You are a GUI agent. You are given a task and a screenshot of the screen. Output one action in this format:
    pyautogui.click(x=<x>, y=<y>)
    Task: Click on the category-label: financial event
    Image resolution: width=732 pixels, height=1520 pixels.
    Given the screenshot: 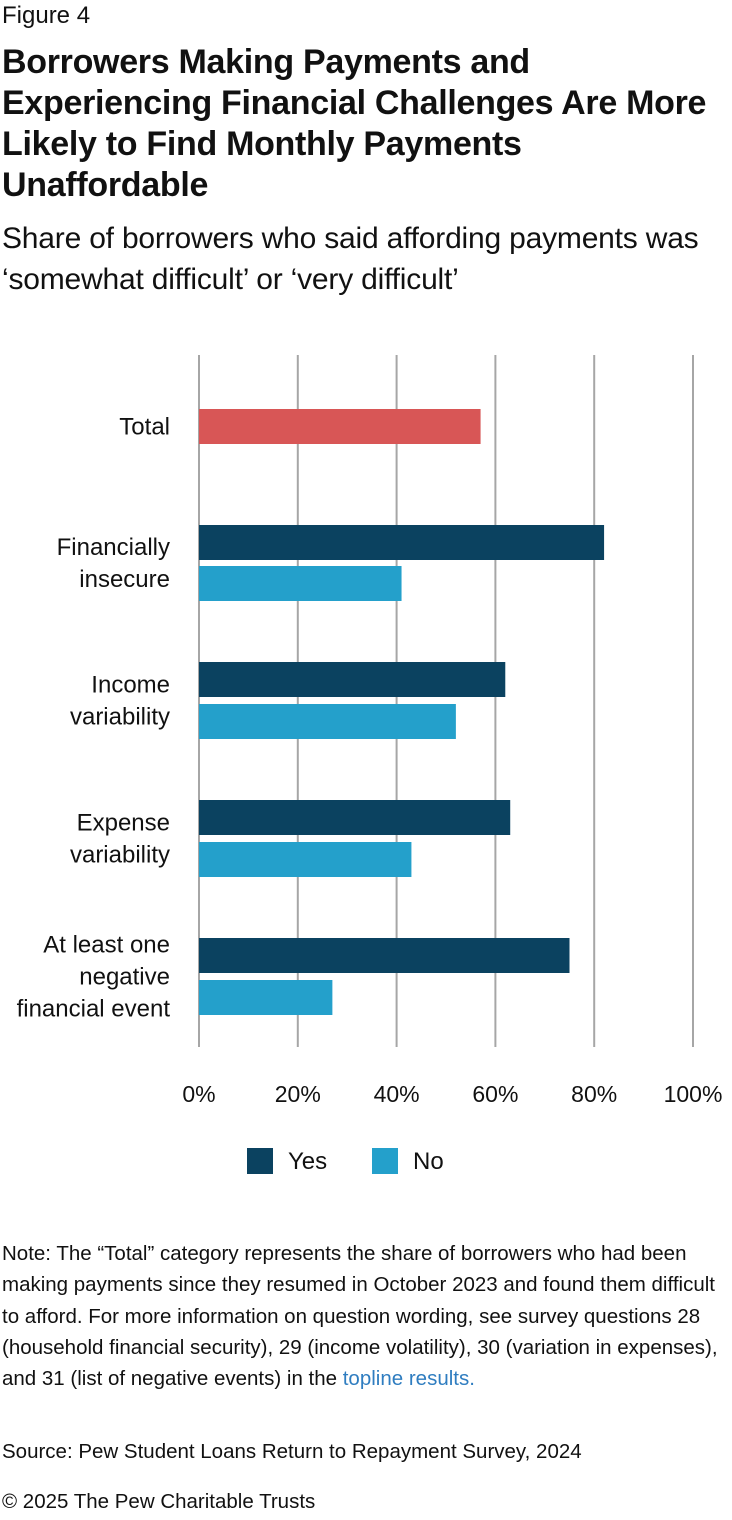 What is the action you would take?
    pyautogui.click(x=94, y=1009)
    